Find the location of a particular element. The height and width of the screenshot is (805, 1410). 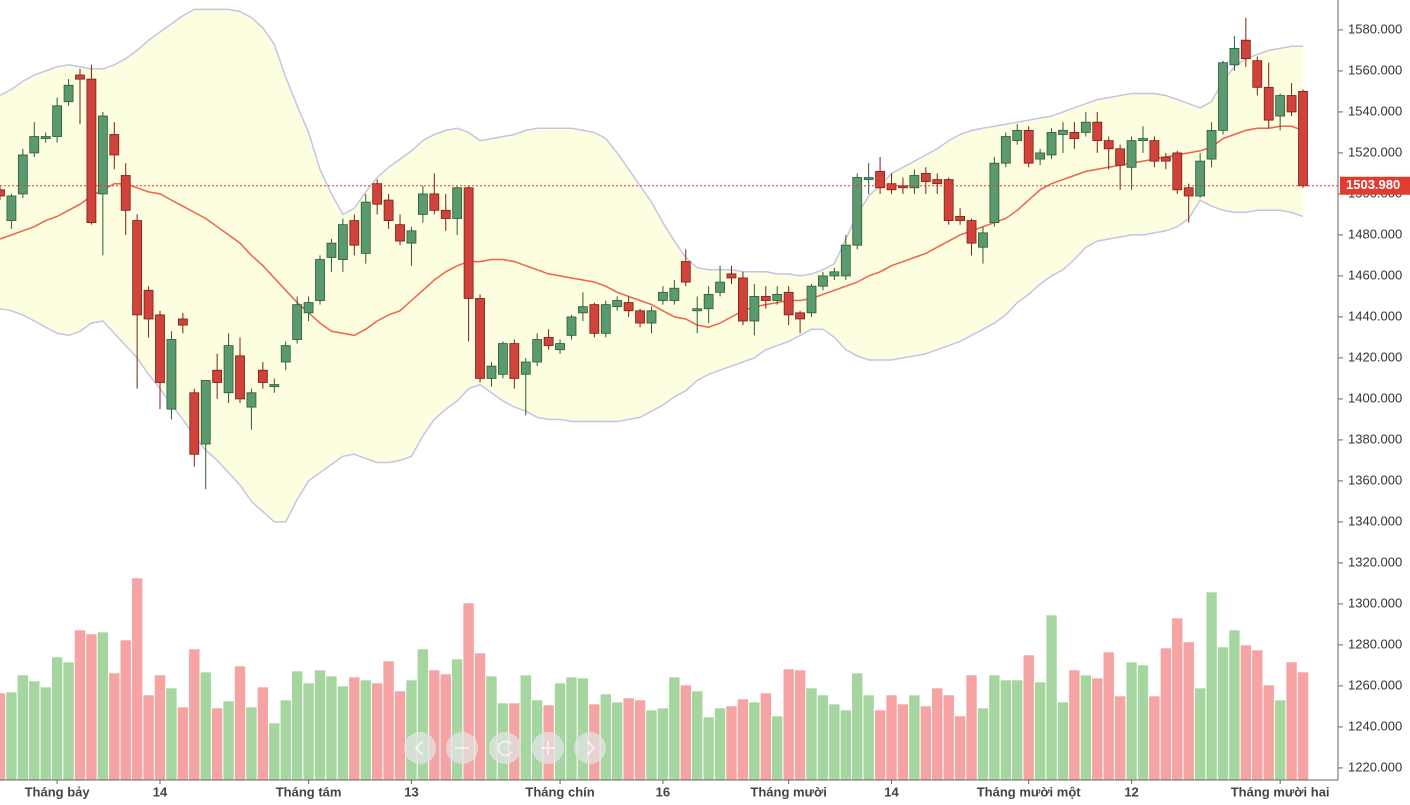

y-tick-label: 1240.000 is located at coordinates (1375, 725).